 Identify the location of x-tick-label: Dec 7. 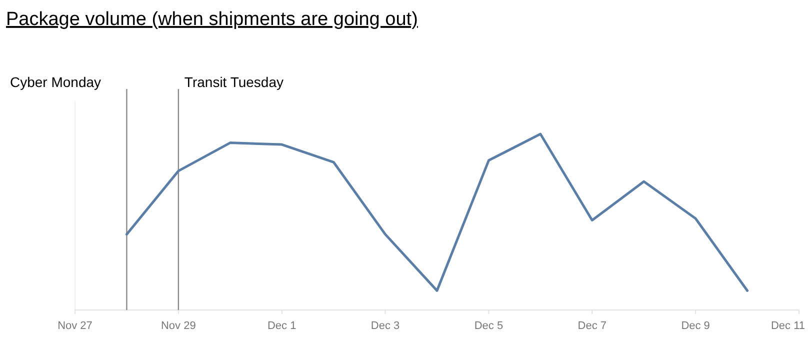
(592, 326).